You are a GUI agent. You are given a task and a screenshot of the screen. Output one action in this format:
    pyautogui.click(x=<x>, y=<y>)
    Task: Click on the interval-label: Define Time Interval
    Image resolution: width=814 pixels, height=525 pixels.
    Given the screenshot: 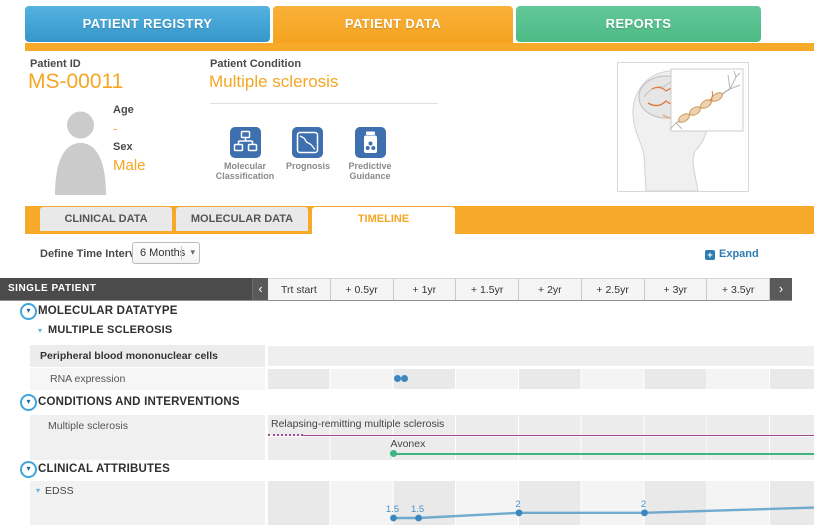 What is the action you would take?
    pyautogui.click(x=92, y=254)
    